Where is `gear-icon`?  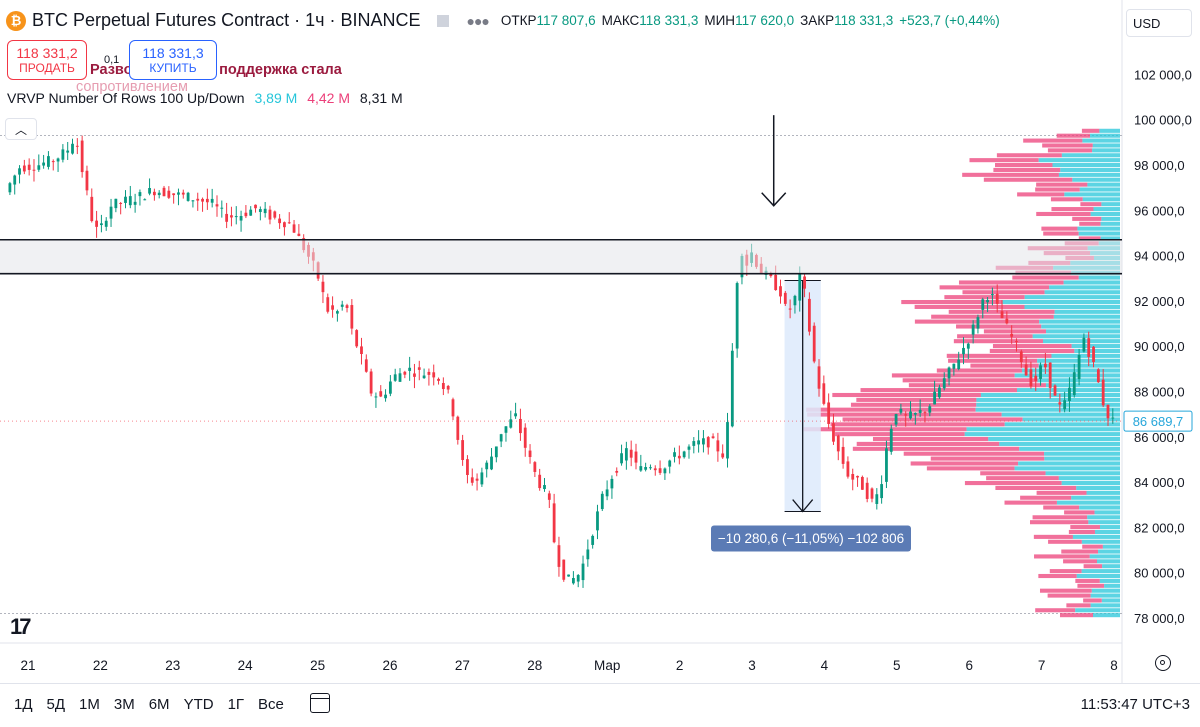
gear-icon is located at coordinates (1163, 663).